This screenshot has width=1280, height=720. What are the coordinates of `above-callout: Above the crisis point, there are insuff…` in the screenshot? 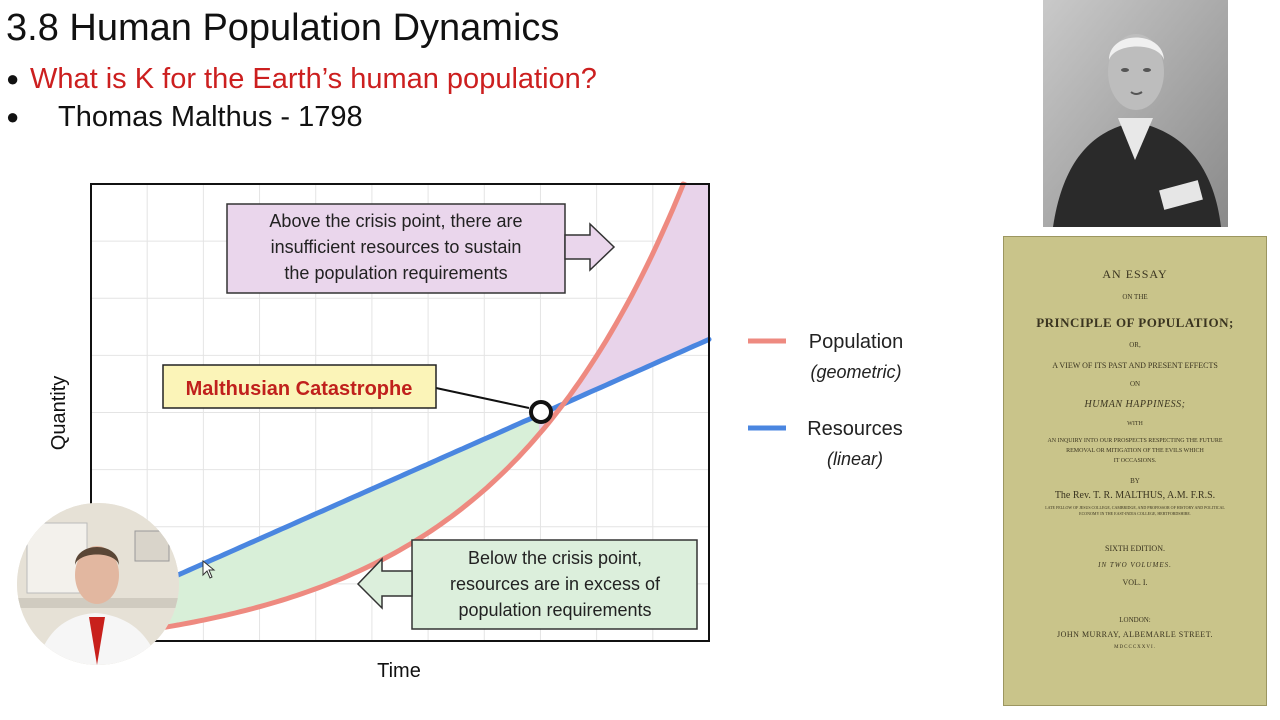 It's located at (421, 248).